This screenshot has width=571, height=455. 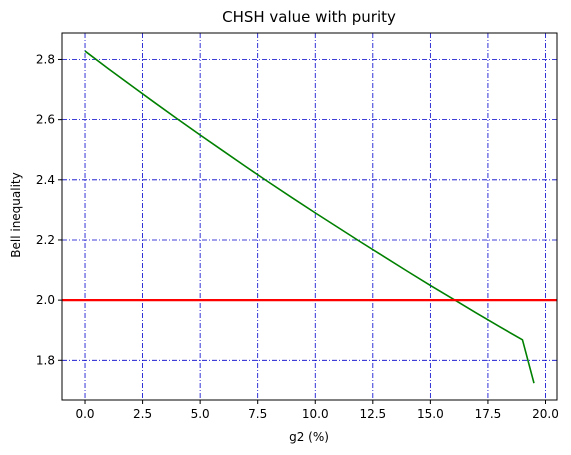 I want to click on chart-title: CHSH value with purity, so click(x=309, y=17).